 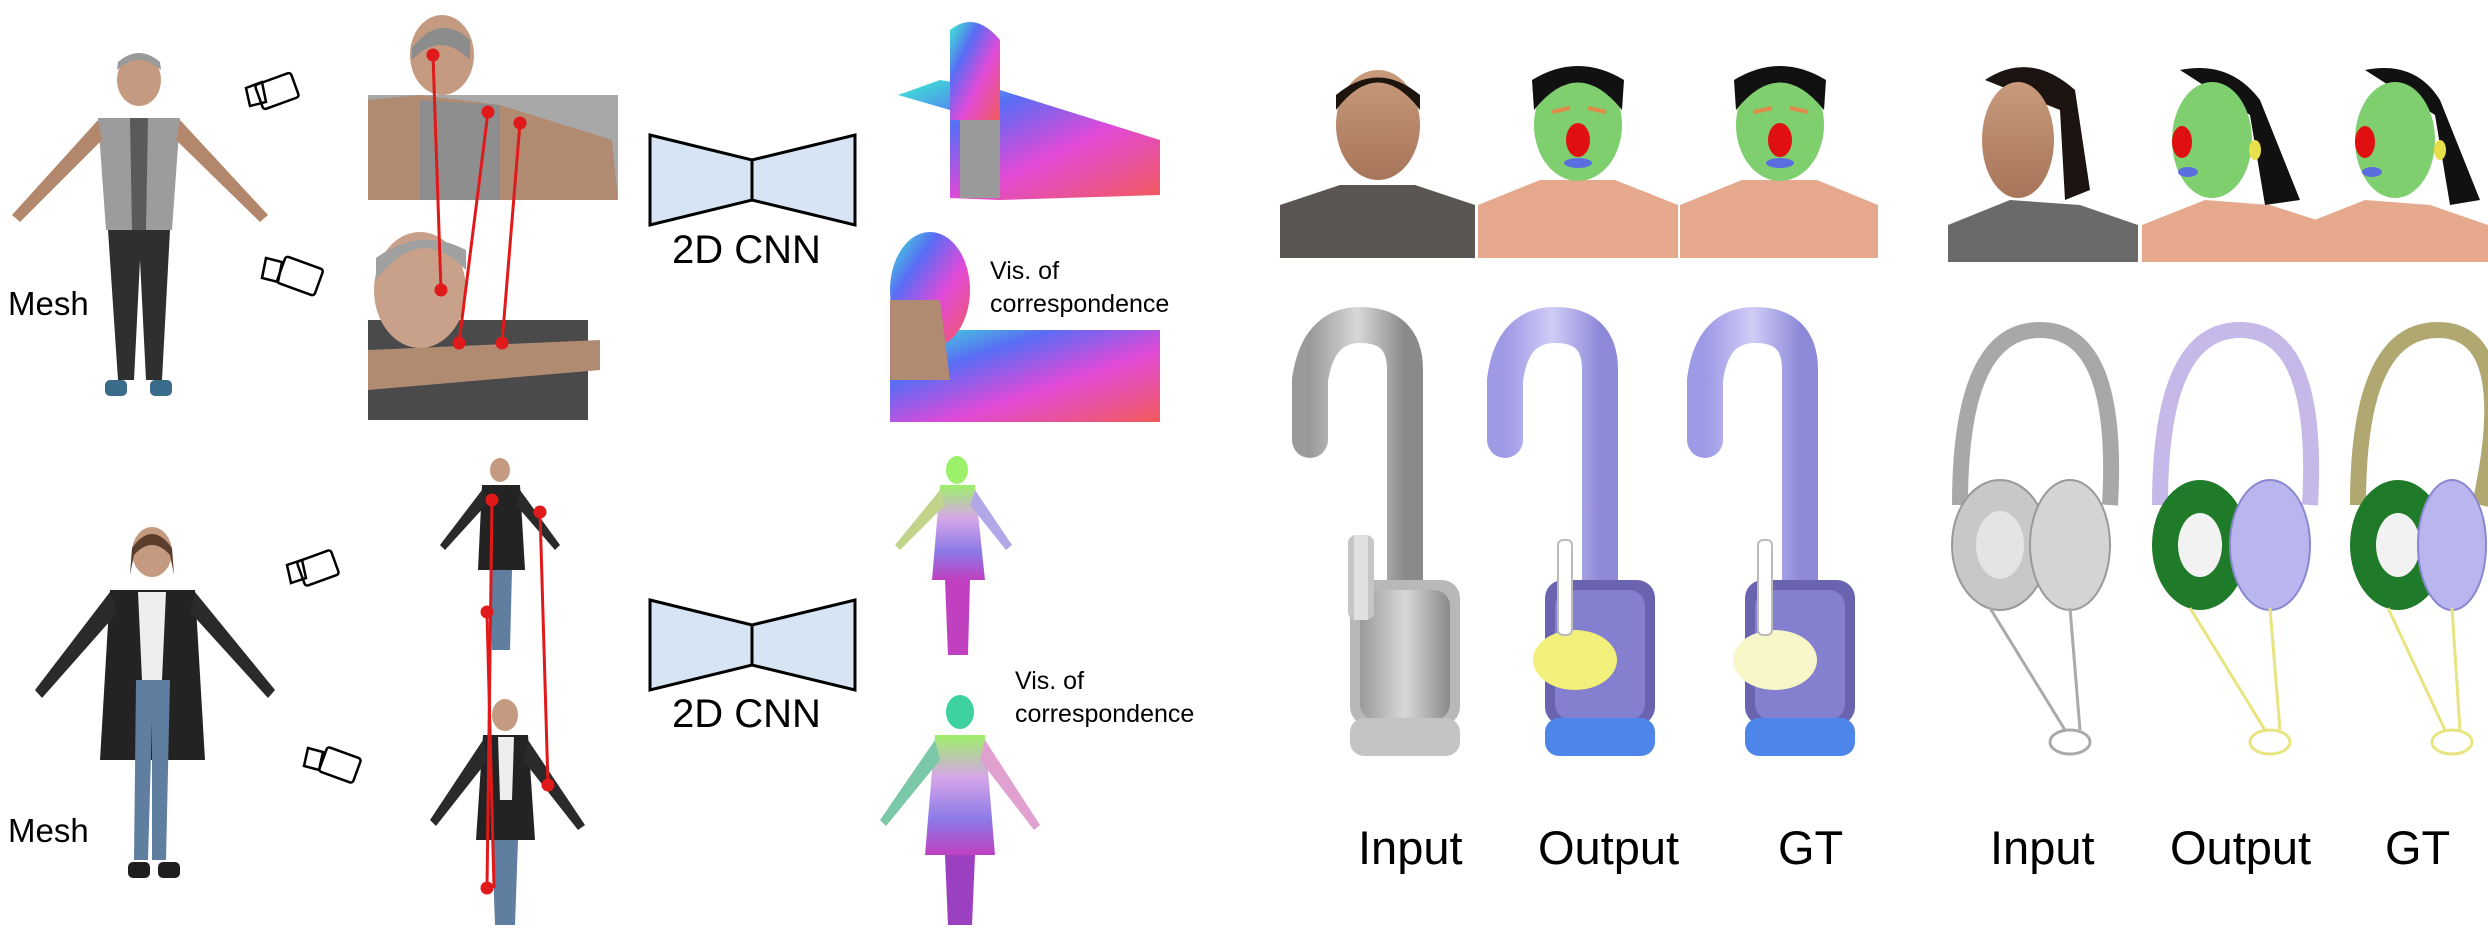 I want to click on headphones-input, so click(x=2035, y=538).